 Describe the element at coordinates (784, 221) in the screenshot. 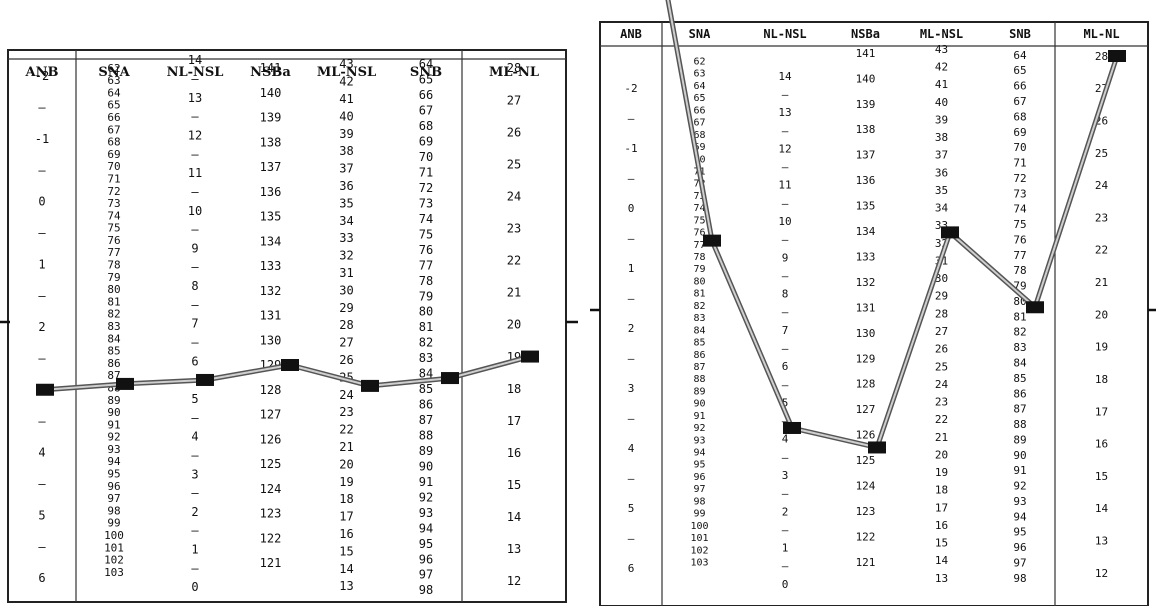

I see `right-nl-nsl-tick-label: 10` at that location.